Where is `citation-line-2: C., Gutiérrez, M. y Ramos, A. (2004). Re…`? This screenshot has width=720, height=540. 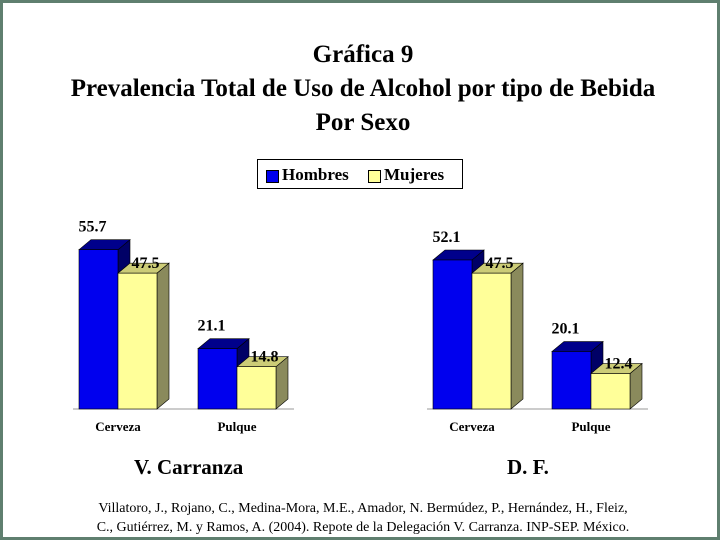 citation-line-2: C., Gutiérrez, M. y Ramos, A. (2004). Re… is located at coordinates (363, 527).